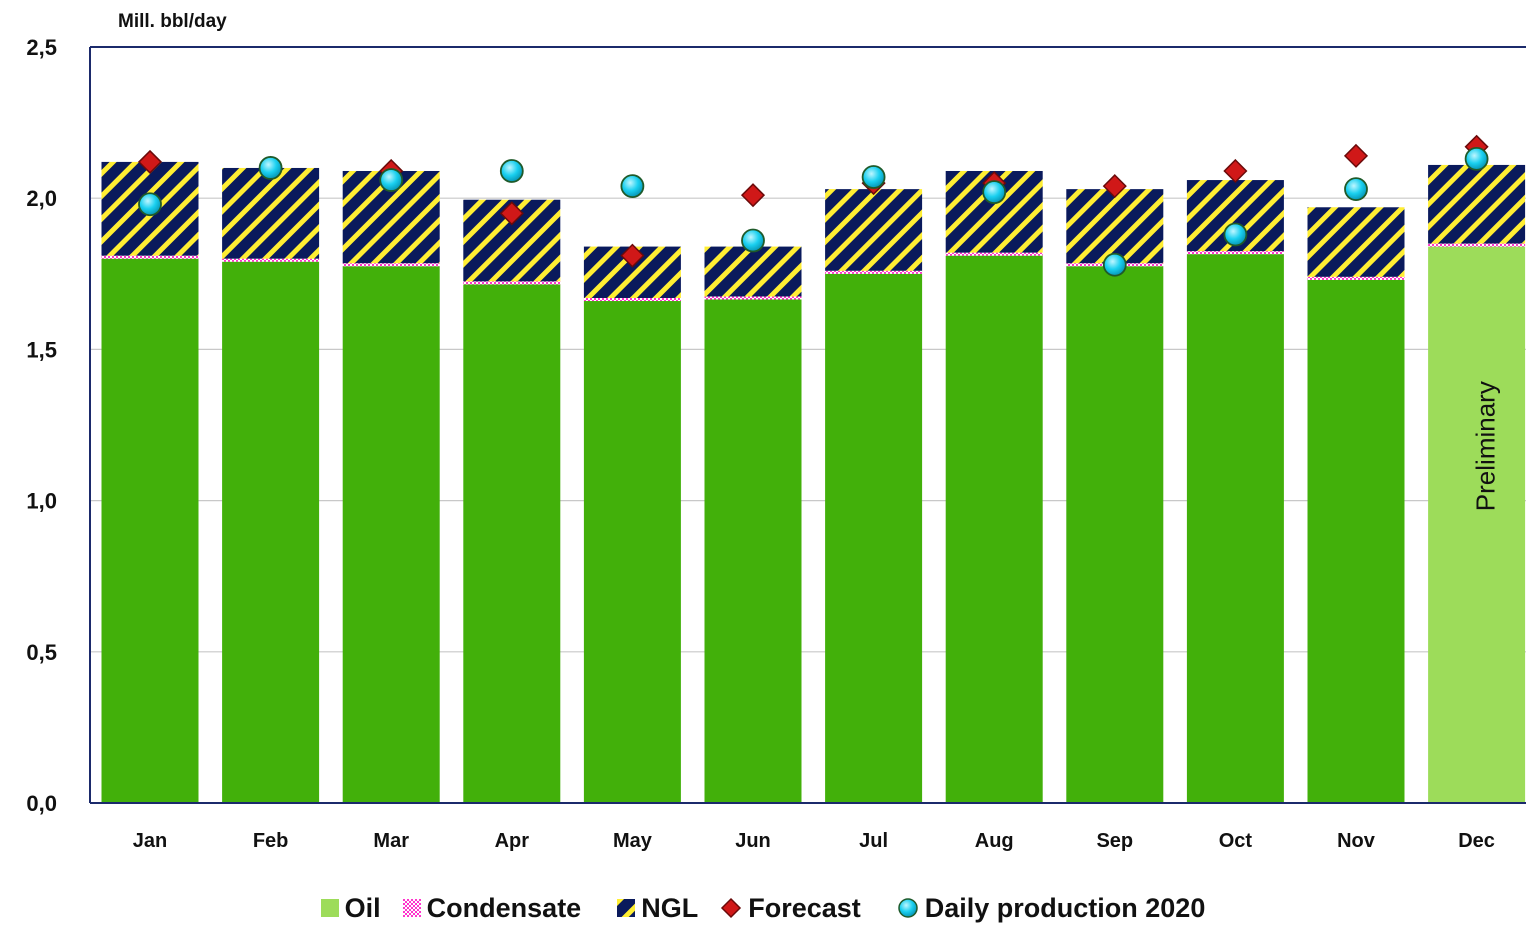 The height and width of the screenshot is (928, 1526). What do you see at coordinates (271, 841) in the screenshot?
I see `x-tick-label: Feb` at bounding box center [271, 841].